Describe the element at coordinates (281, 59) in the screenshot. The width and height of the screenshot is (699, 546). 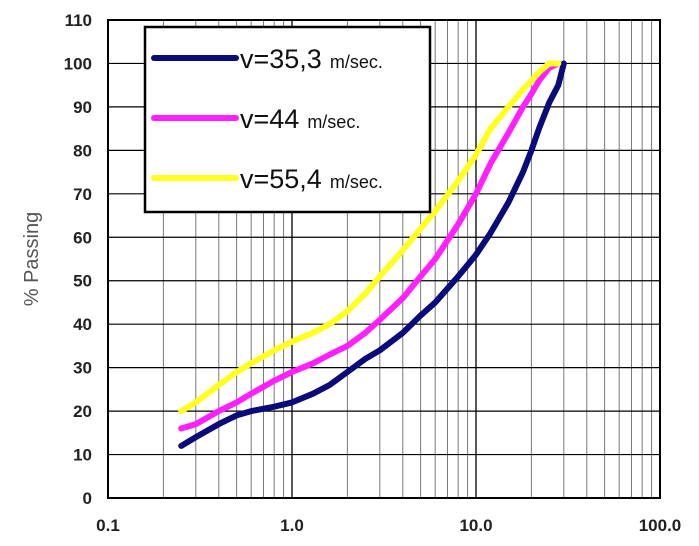
I see `legend-name-1: v=35,3` at that location.